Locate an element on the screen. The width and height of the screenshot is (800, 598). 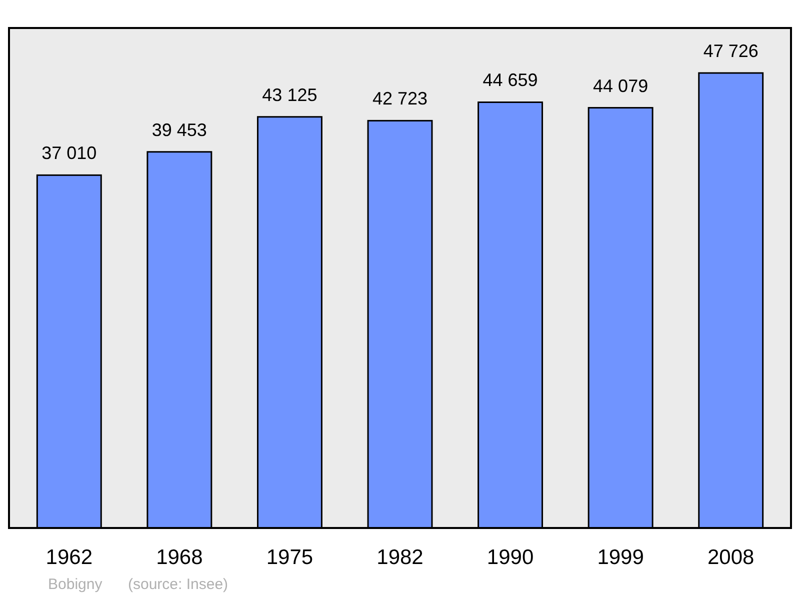
text: Bobigny is located at coordinates (75, 584).